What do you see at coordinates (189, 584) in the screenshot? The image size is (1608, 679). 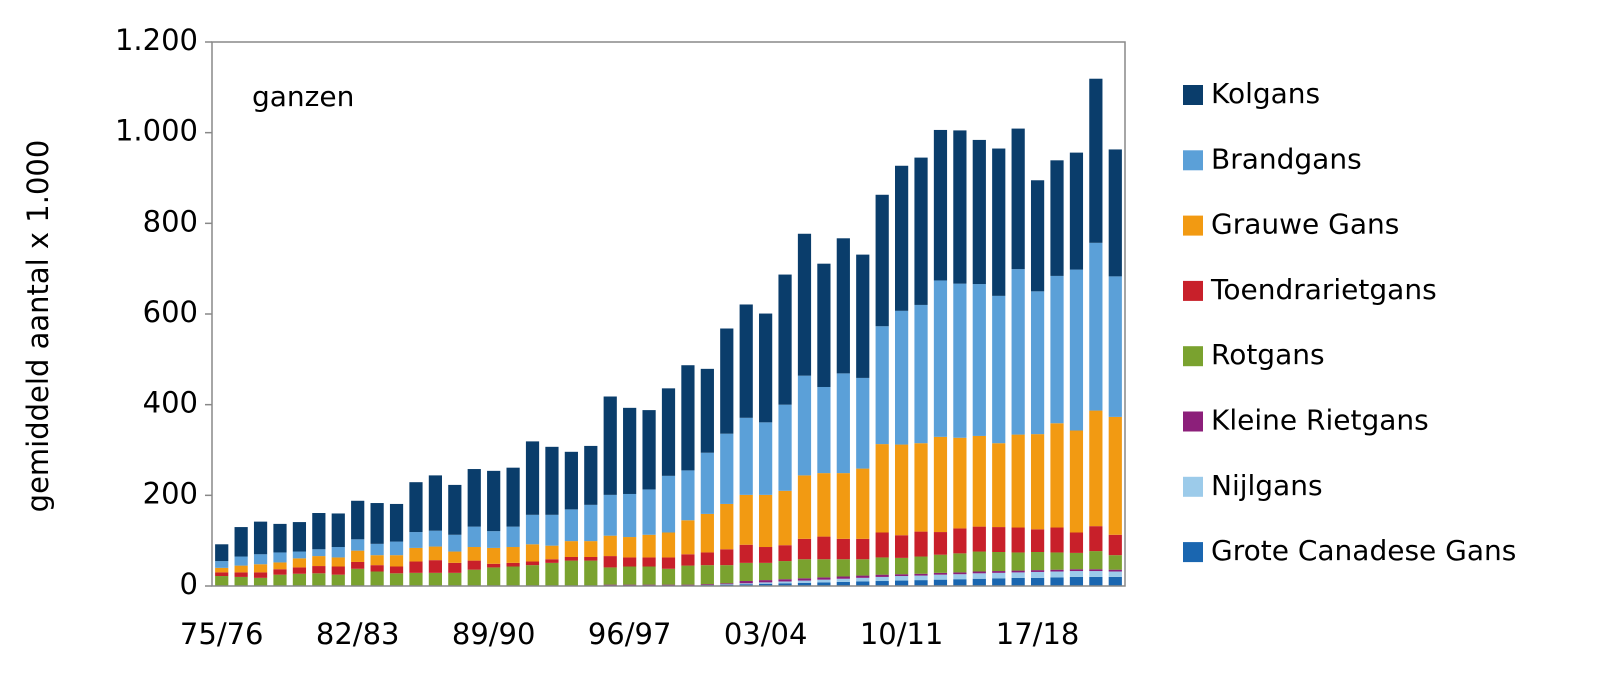 I see `y-tick-label: 0` at bounding box center [189, 584].